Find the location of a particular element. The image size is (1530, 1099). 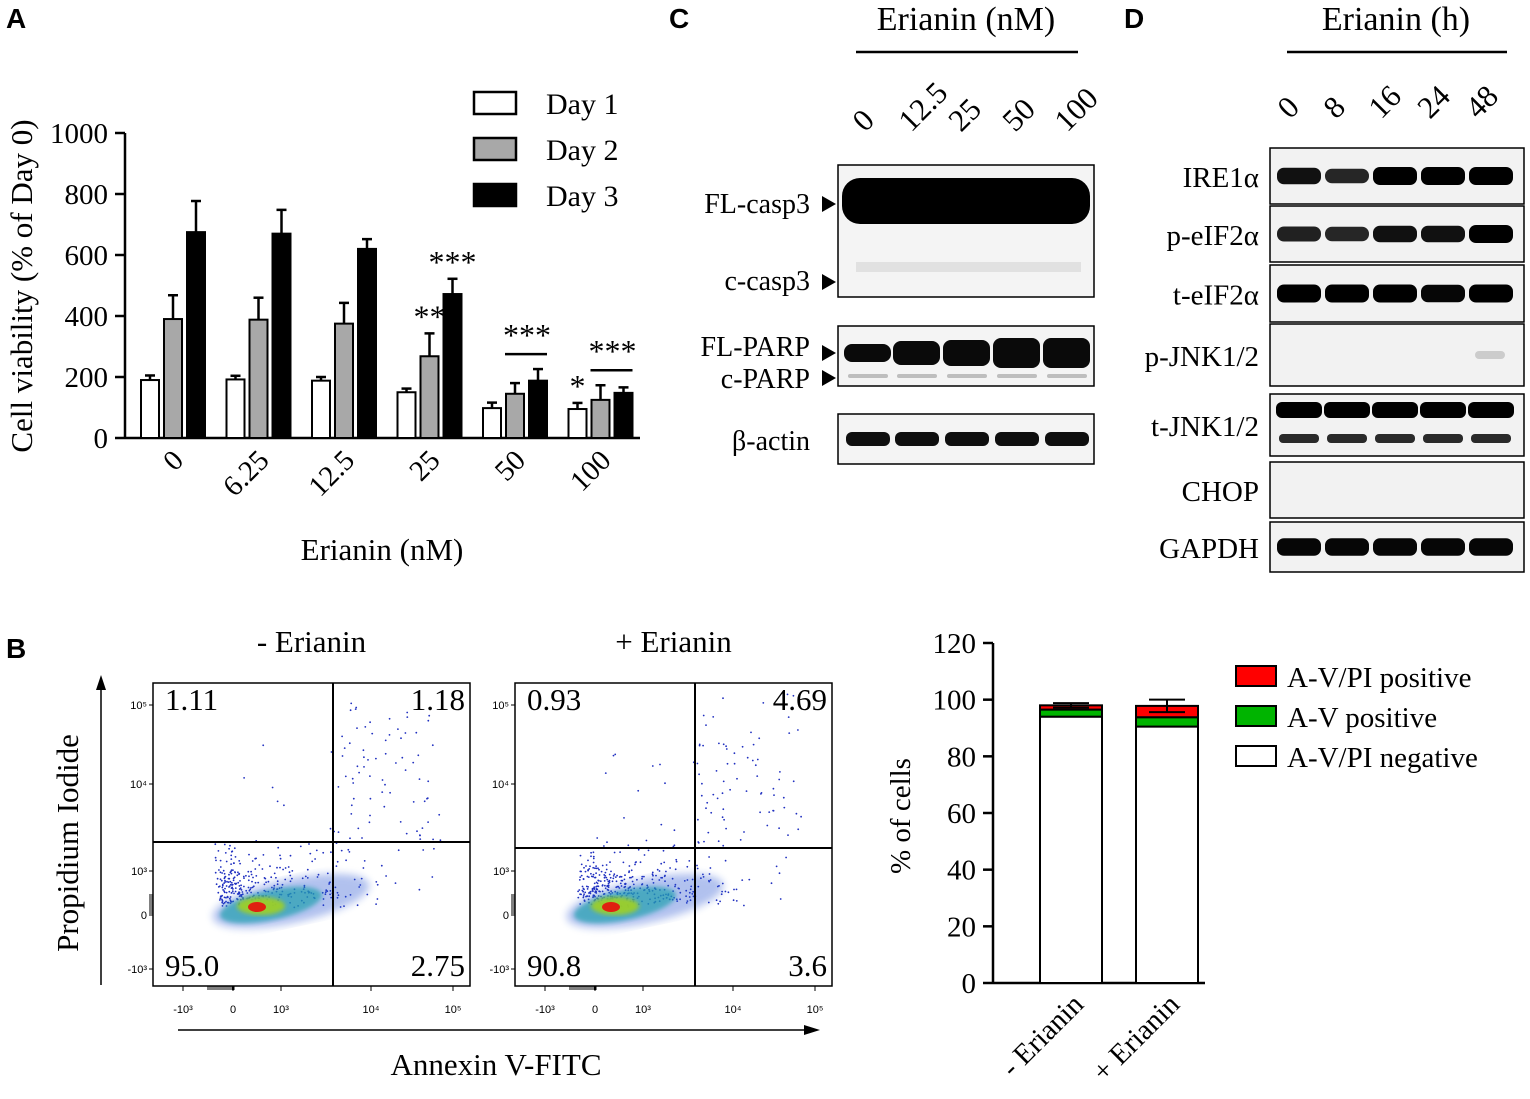

b-flow-quadrant-ul: 1.11 is located at coordinates (191, 699).